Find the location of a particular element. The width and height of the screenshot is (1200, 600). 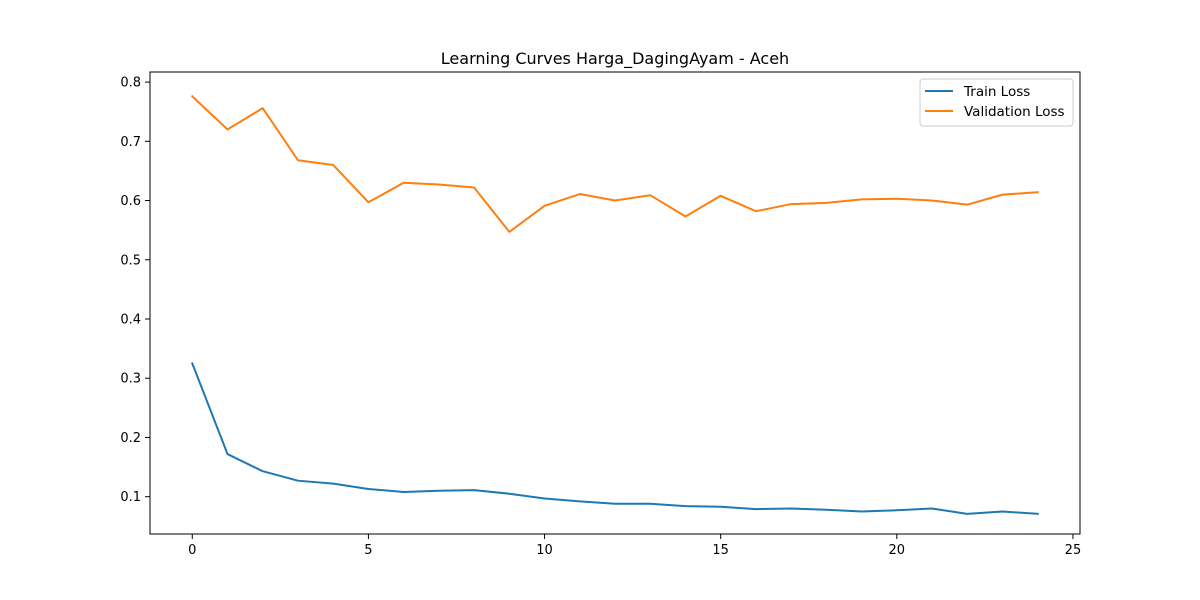

y-tick-label-0-1: 0.1 is located at coordinates (130, 497).